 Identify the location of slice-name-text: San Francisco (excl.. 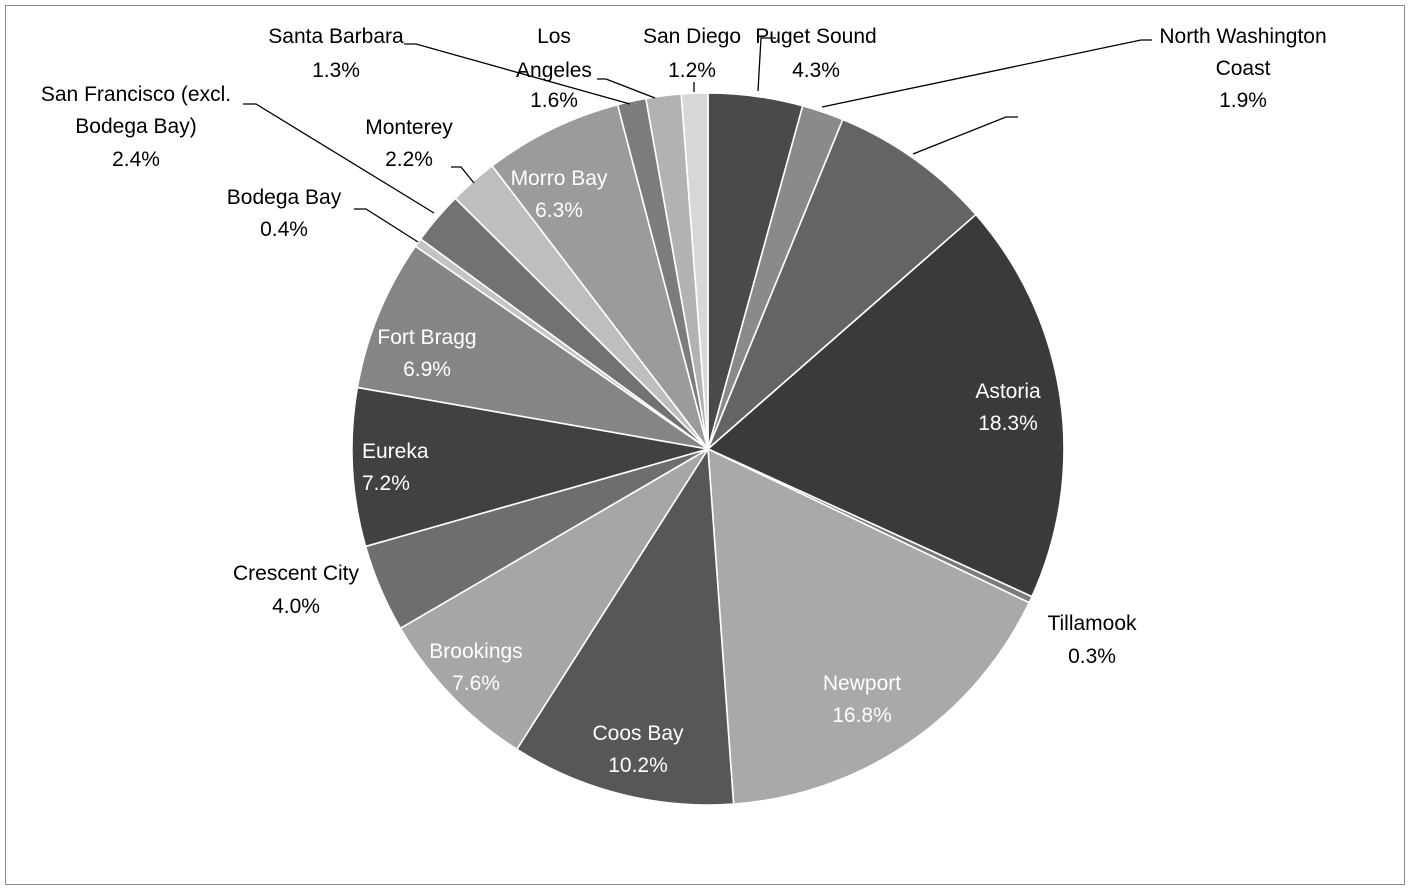
(136, 94).